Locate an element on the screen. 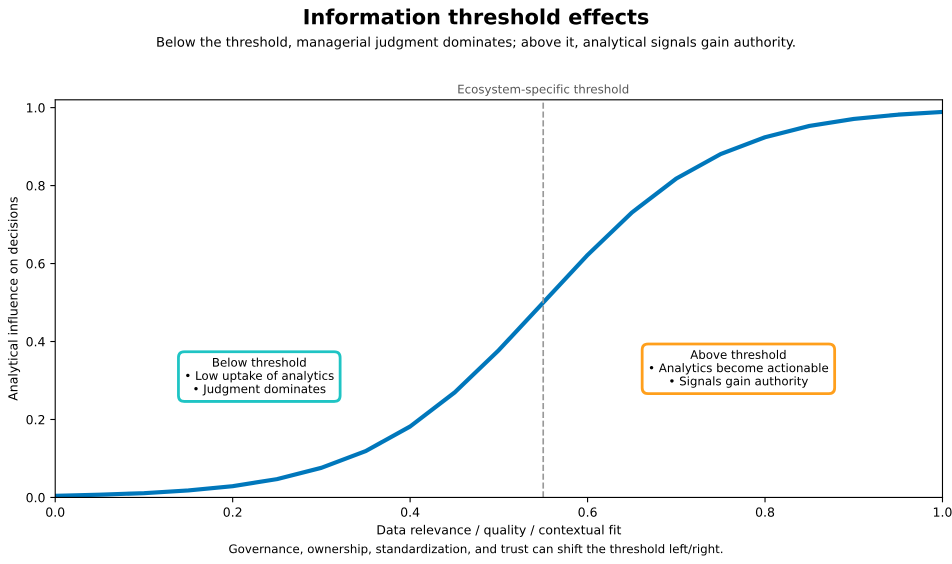 This screenshot has width=952, height=564. x-axis-title: Data relevance / quality / contextual fit is located at coordinates (500, 530).